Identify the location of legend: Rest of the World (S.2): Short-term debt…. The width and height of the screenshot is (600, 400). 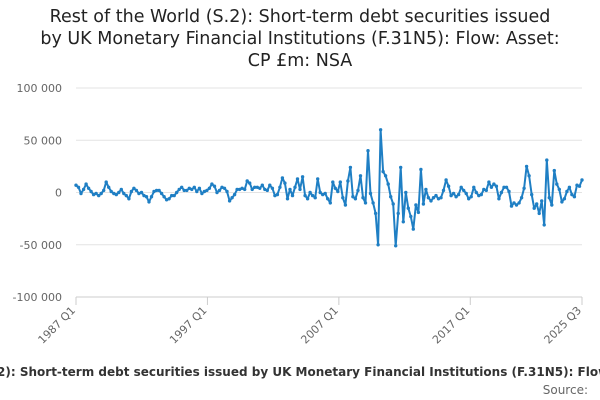
(300, 374).